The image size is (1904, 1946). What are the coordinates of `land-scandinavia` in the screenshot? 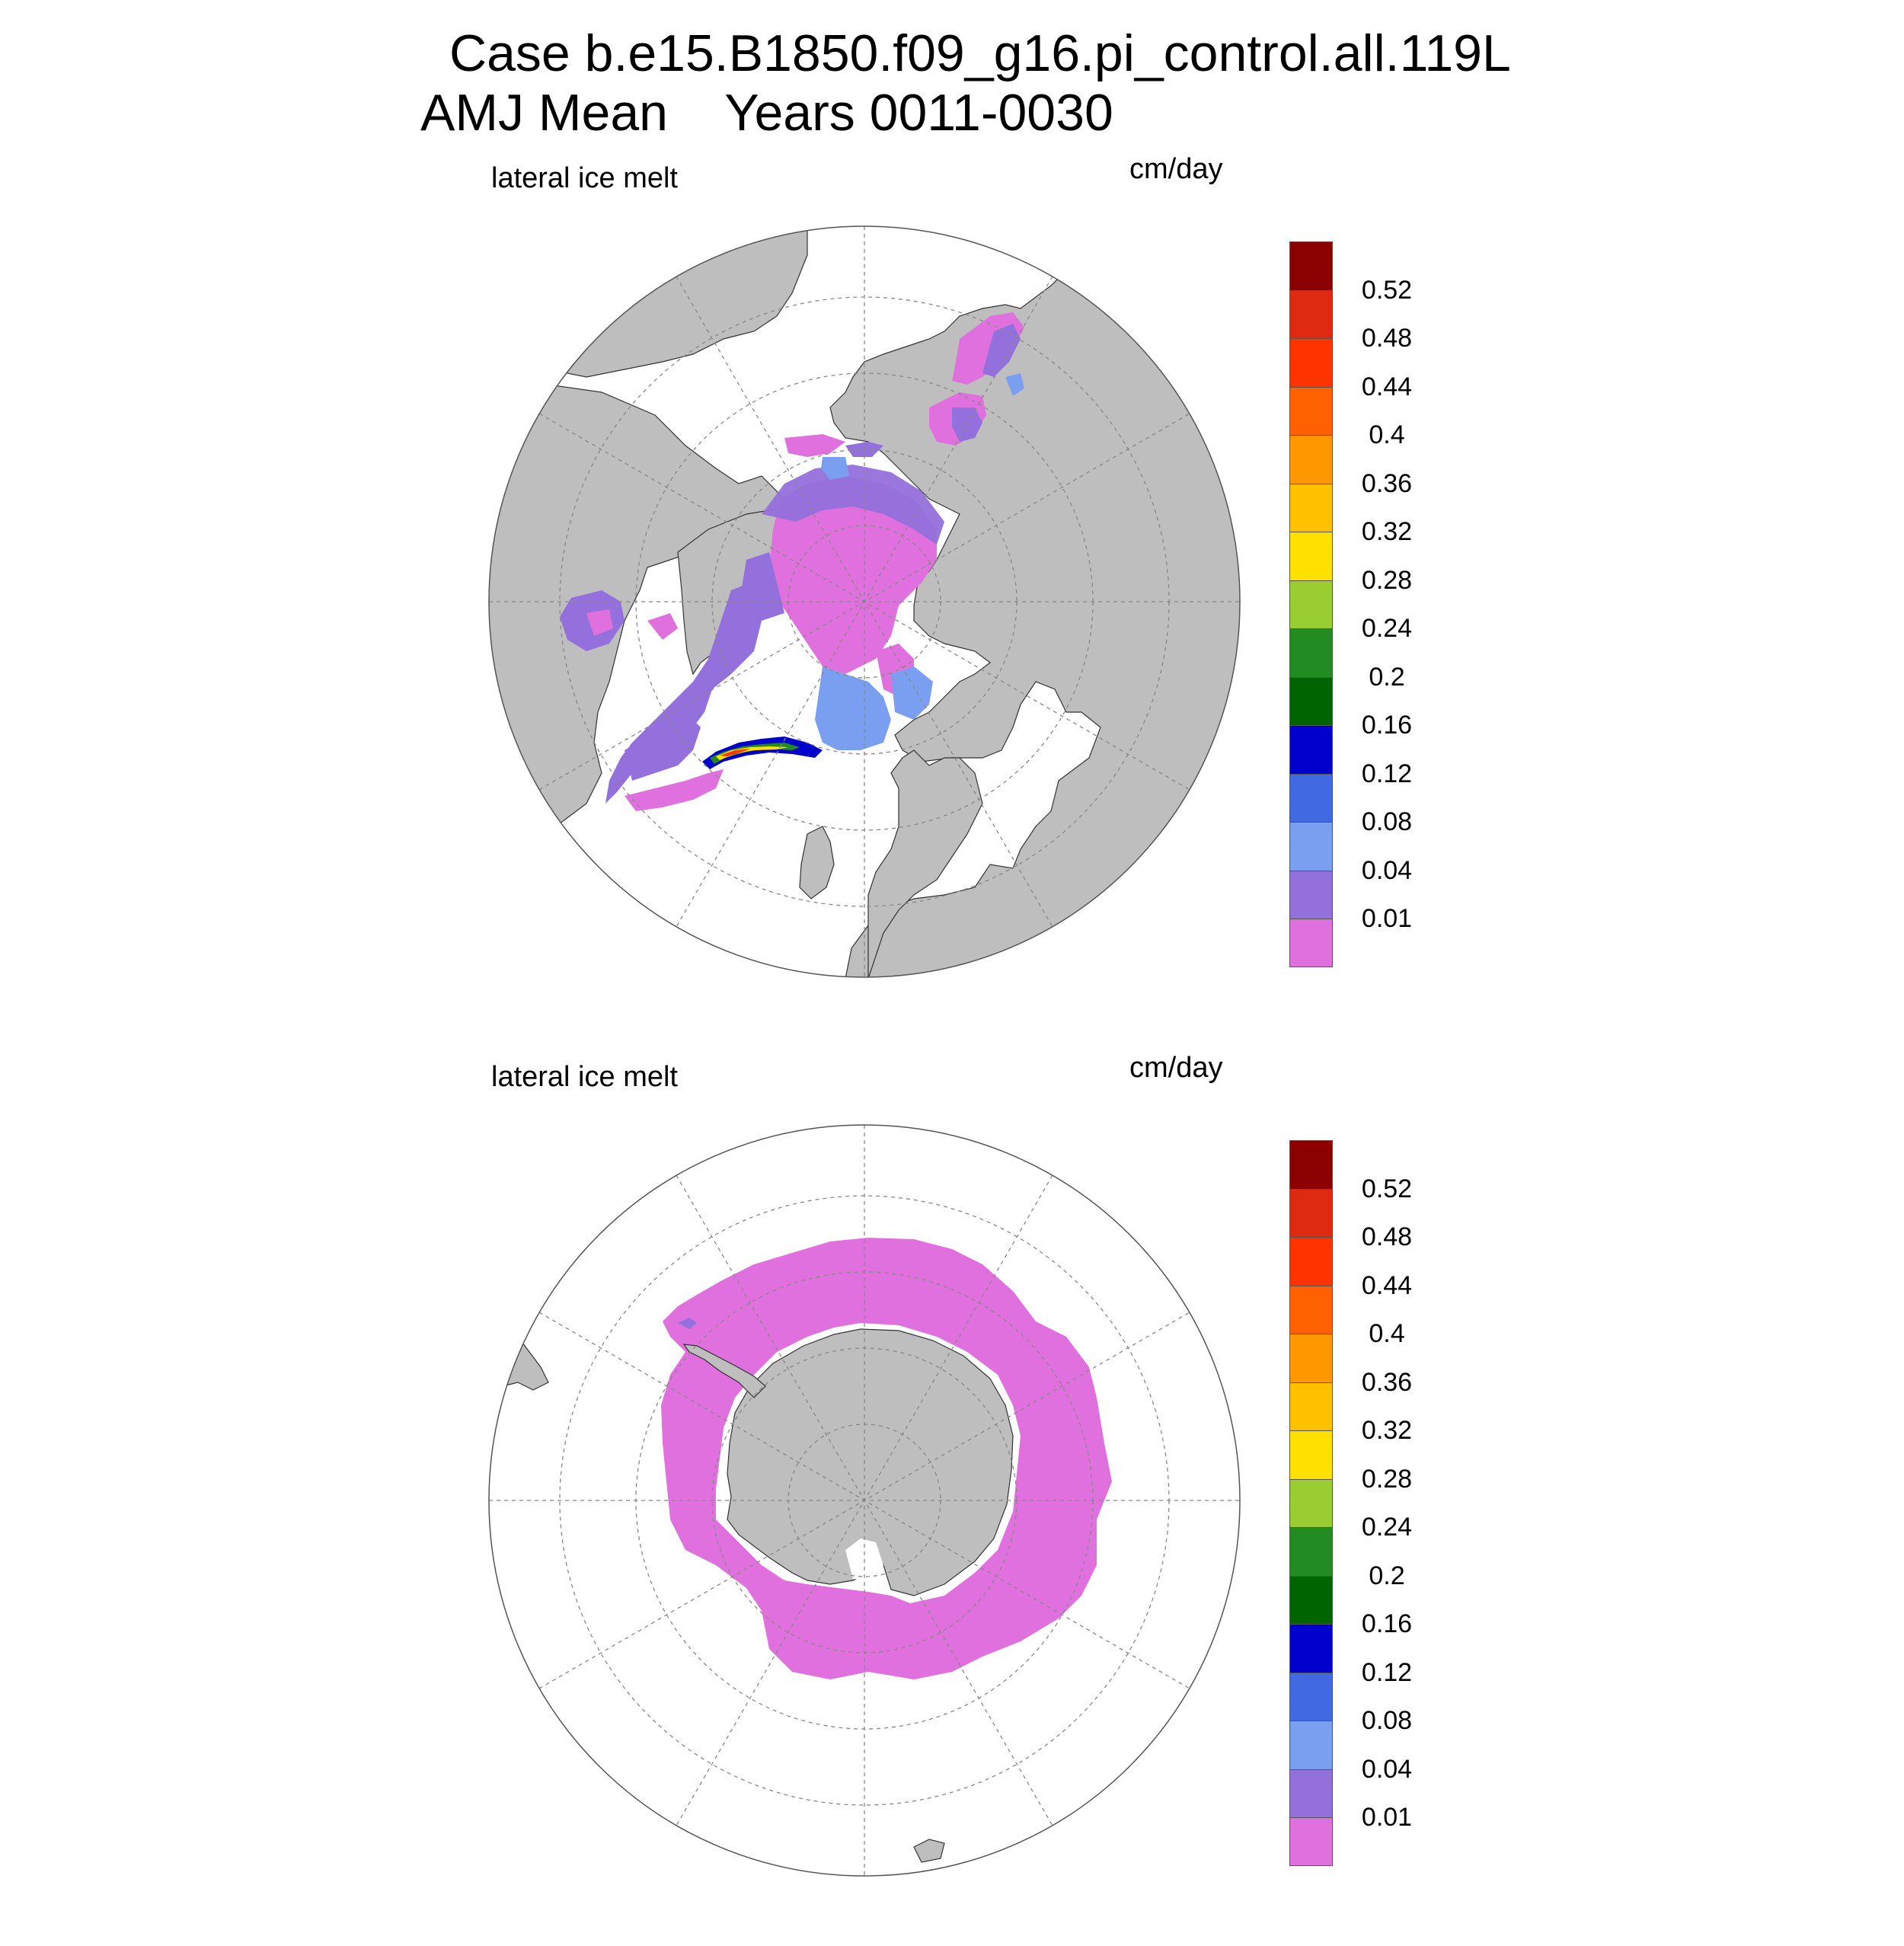 It's located at (925, 863).